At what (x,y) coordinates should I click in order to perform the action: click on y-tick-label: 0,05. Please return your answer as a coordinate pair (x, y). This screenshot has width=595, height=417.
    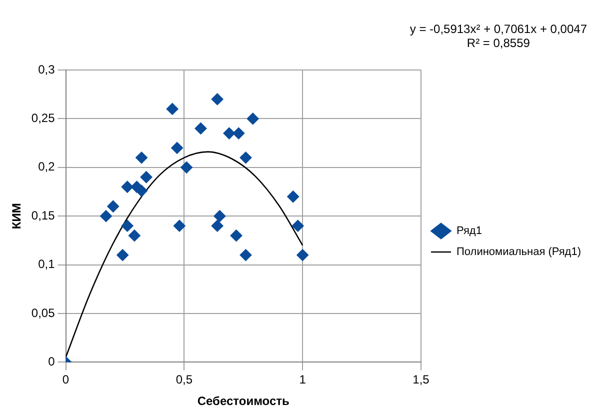
    Looking at the image, I should click on (43, 313).